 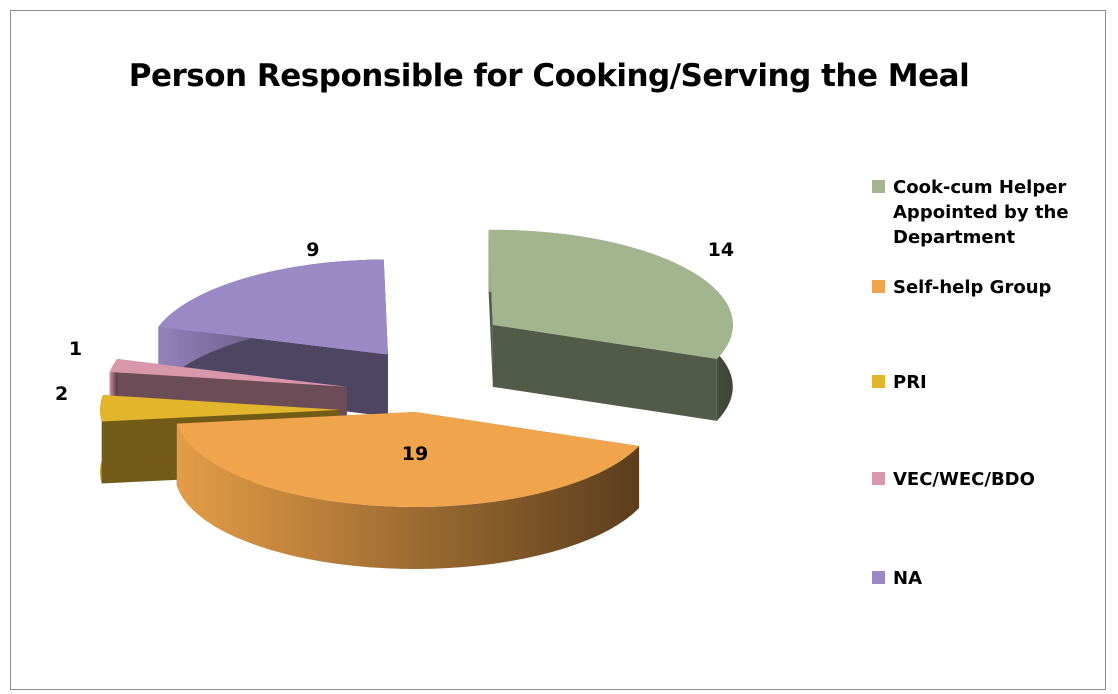 I want to click on data-label-2: 2, so click(x=61, y=394).